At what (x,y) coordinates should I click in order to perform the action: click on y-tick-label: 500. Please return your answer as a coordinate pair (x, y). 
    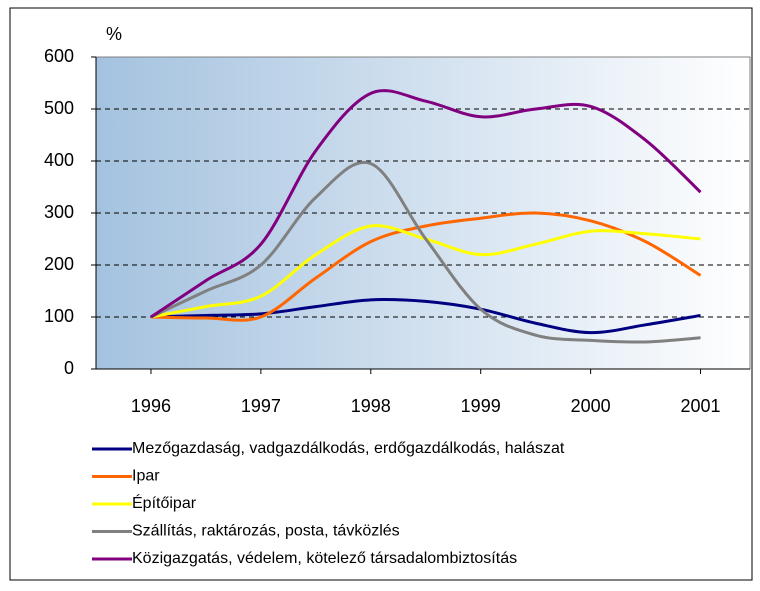
    Looking at the image, I should click on (59, 108).